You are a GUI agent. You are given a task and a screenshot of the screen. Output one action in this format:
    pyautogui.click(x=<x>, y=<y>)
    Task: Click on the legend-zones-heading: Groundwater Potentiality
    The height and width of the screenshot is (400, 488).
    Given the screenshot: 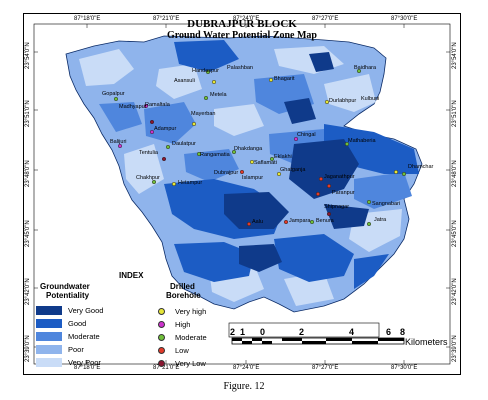 What is the action you would take?
    pyautogui.click(x=65, y=291)
    